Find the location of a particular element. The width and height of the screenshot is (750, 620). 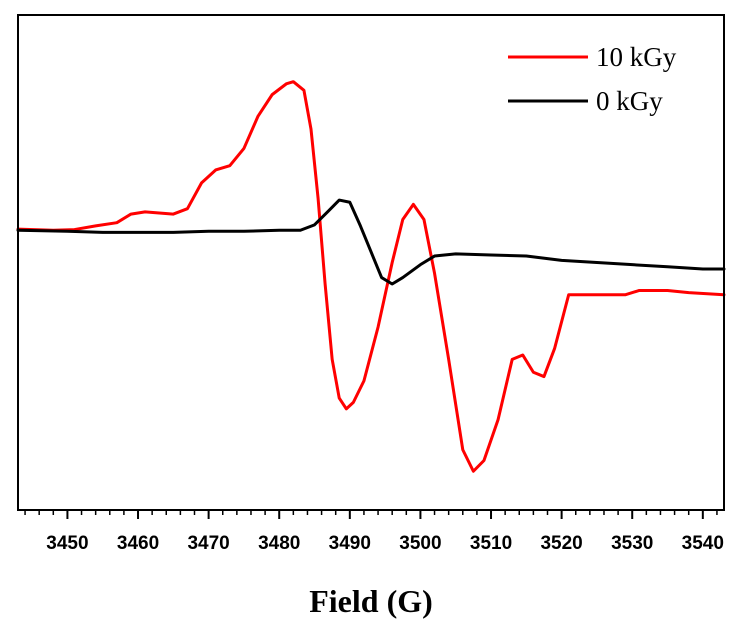

legend-label-2: 0 kGy is located at coordinates (629, 101).